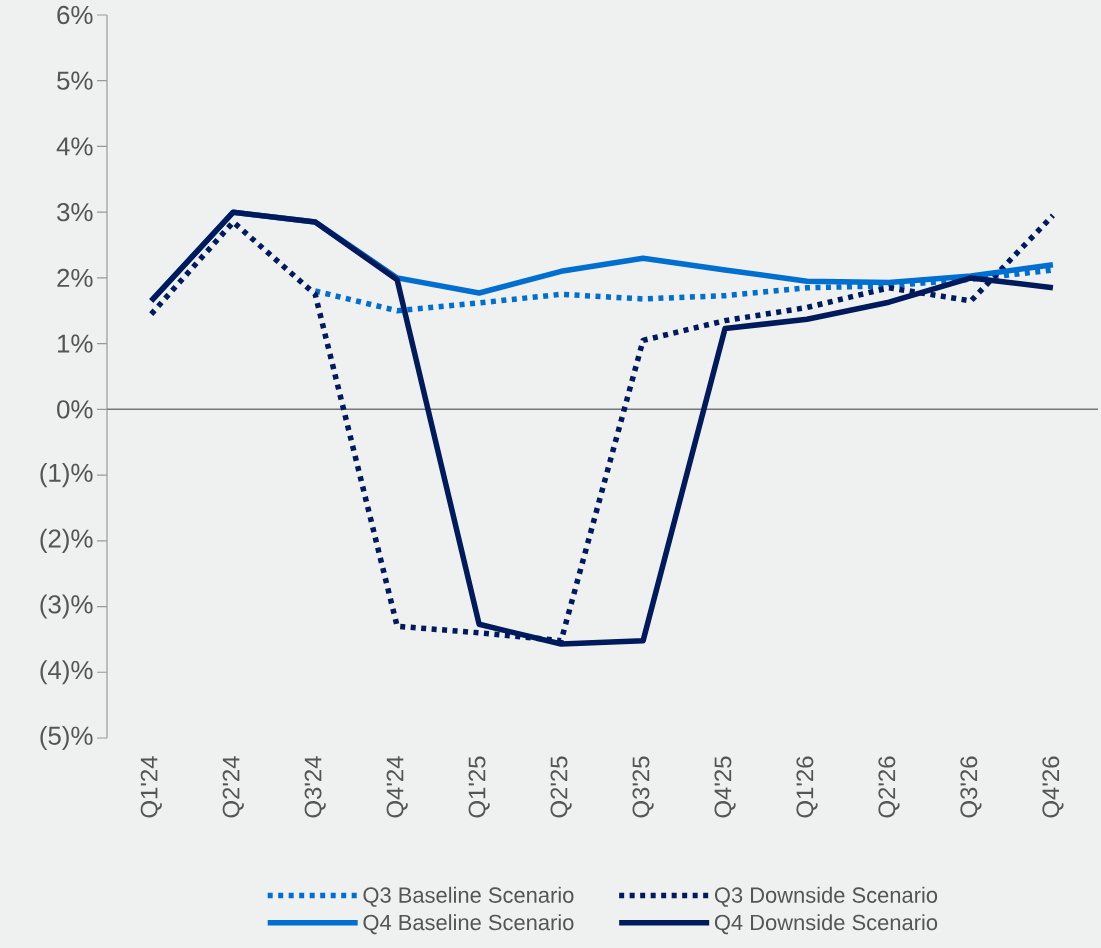  I want to click on y-tick-label: (5)%, so click(66, 738).